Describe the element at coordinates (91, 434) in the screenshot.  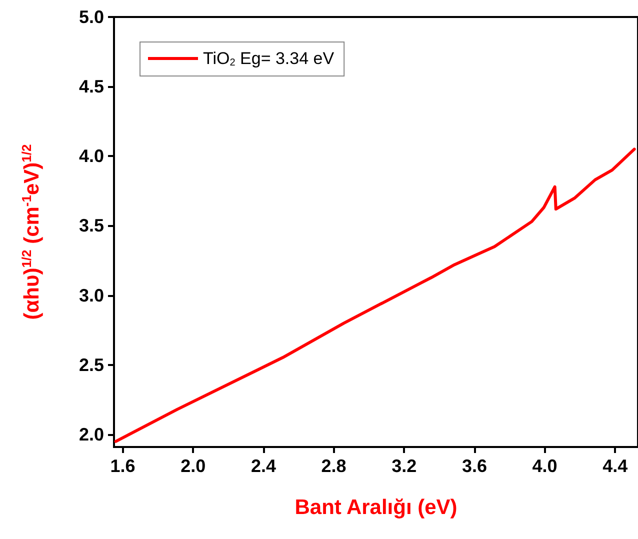
I see `y-tick-label: 2.0` at that location.